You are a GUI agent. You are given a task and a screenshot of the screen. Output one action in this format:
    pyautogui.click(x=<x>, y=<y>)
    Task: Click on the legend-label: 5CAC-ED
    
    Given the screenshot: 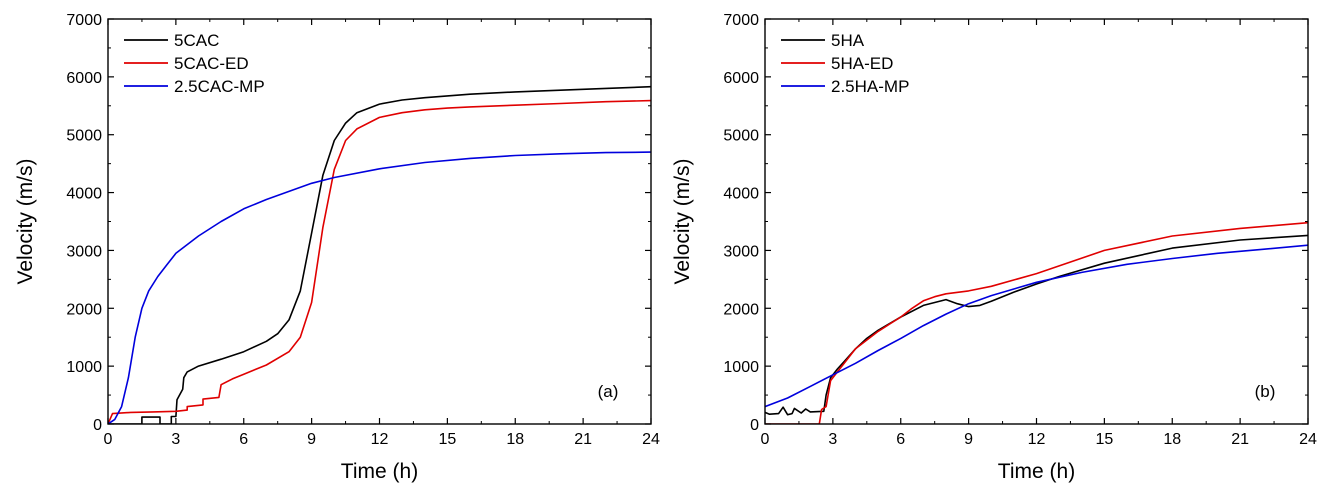 What is the action you would take?
    pyautogui.click(x=211, y=63)
    